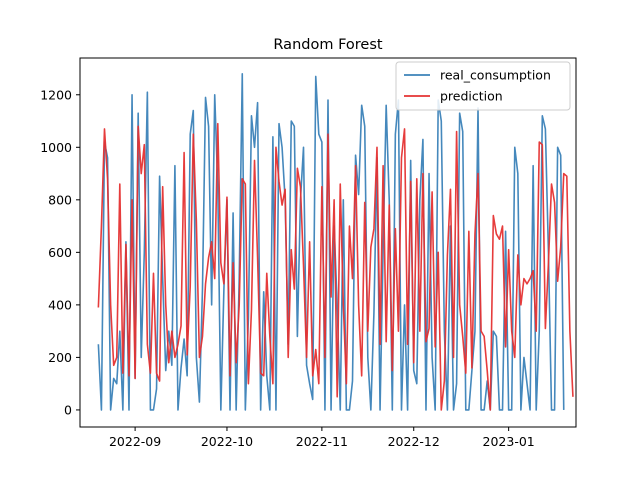 This screenshot has width=640, height=480. I want to click on x-tick-label: 2022-12, so click(414, 441).